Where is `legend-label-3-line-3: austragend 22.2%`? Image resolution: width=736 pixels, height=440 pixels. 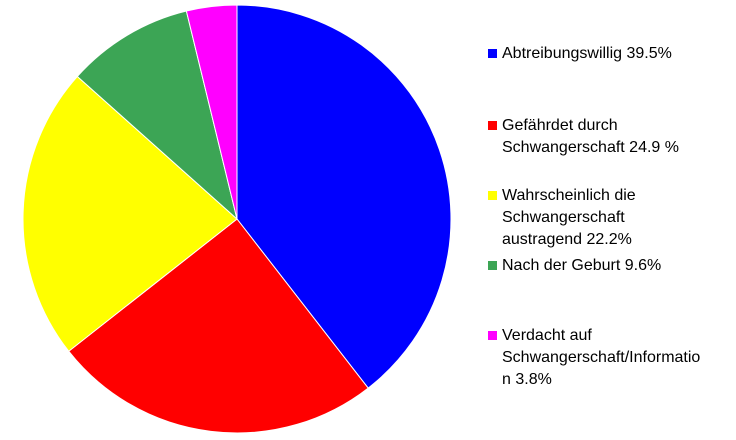 legend-label-3-line-3: austragend 22.2% is located at coordinates (567, 239).